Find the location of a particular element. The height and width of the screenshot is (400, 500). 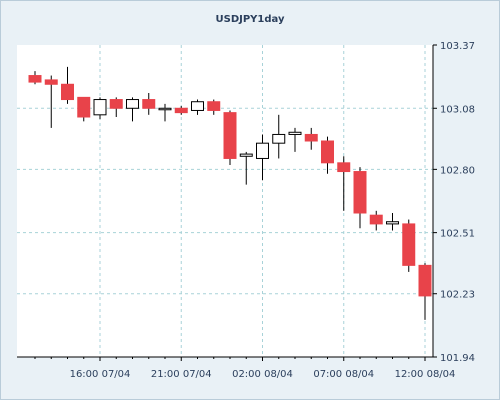

y-tick-label: 103.37 is located at coordinates (457, 46).